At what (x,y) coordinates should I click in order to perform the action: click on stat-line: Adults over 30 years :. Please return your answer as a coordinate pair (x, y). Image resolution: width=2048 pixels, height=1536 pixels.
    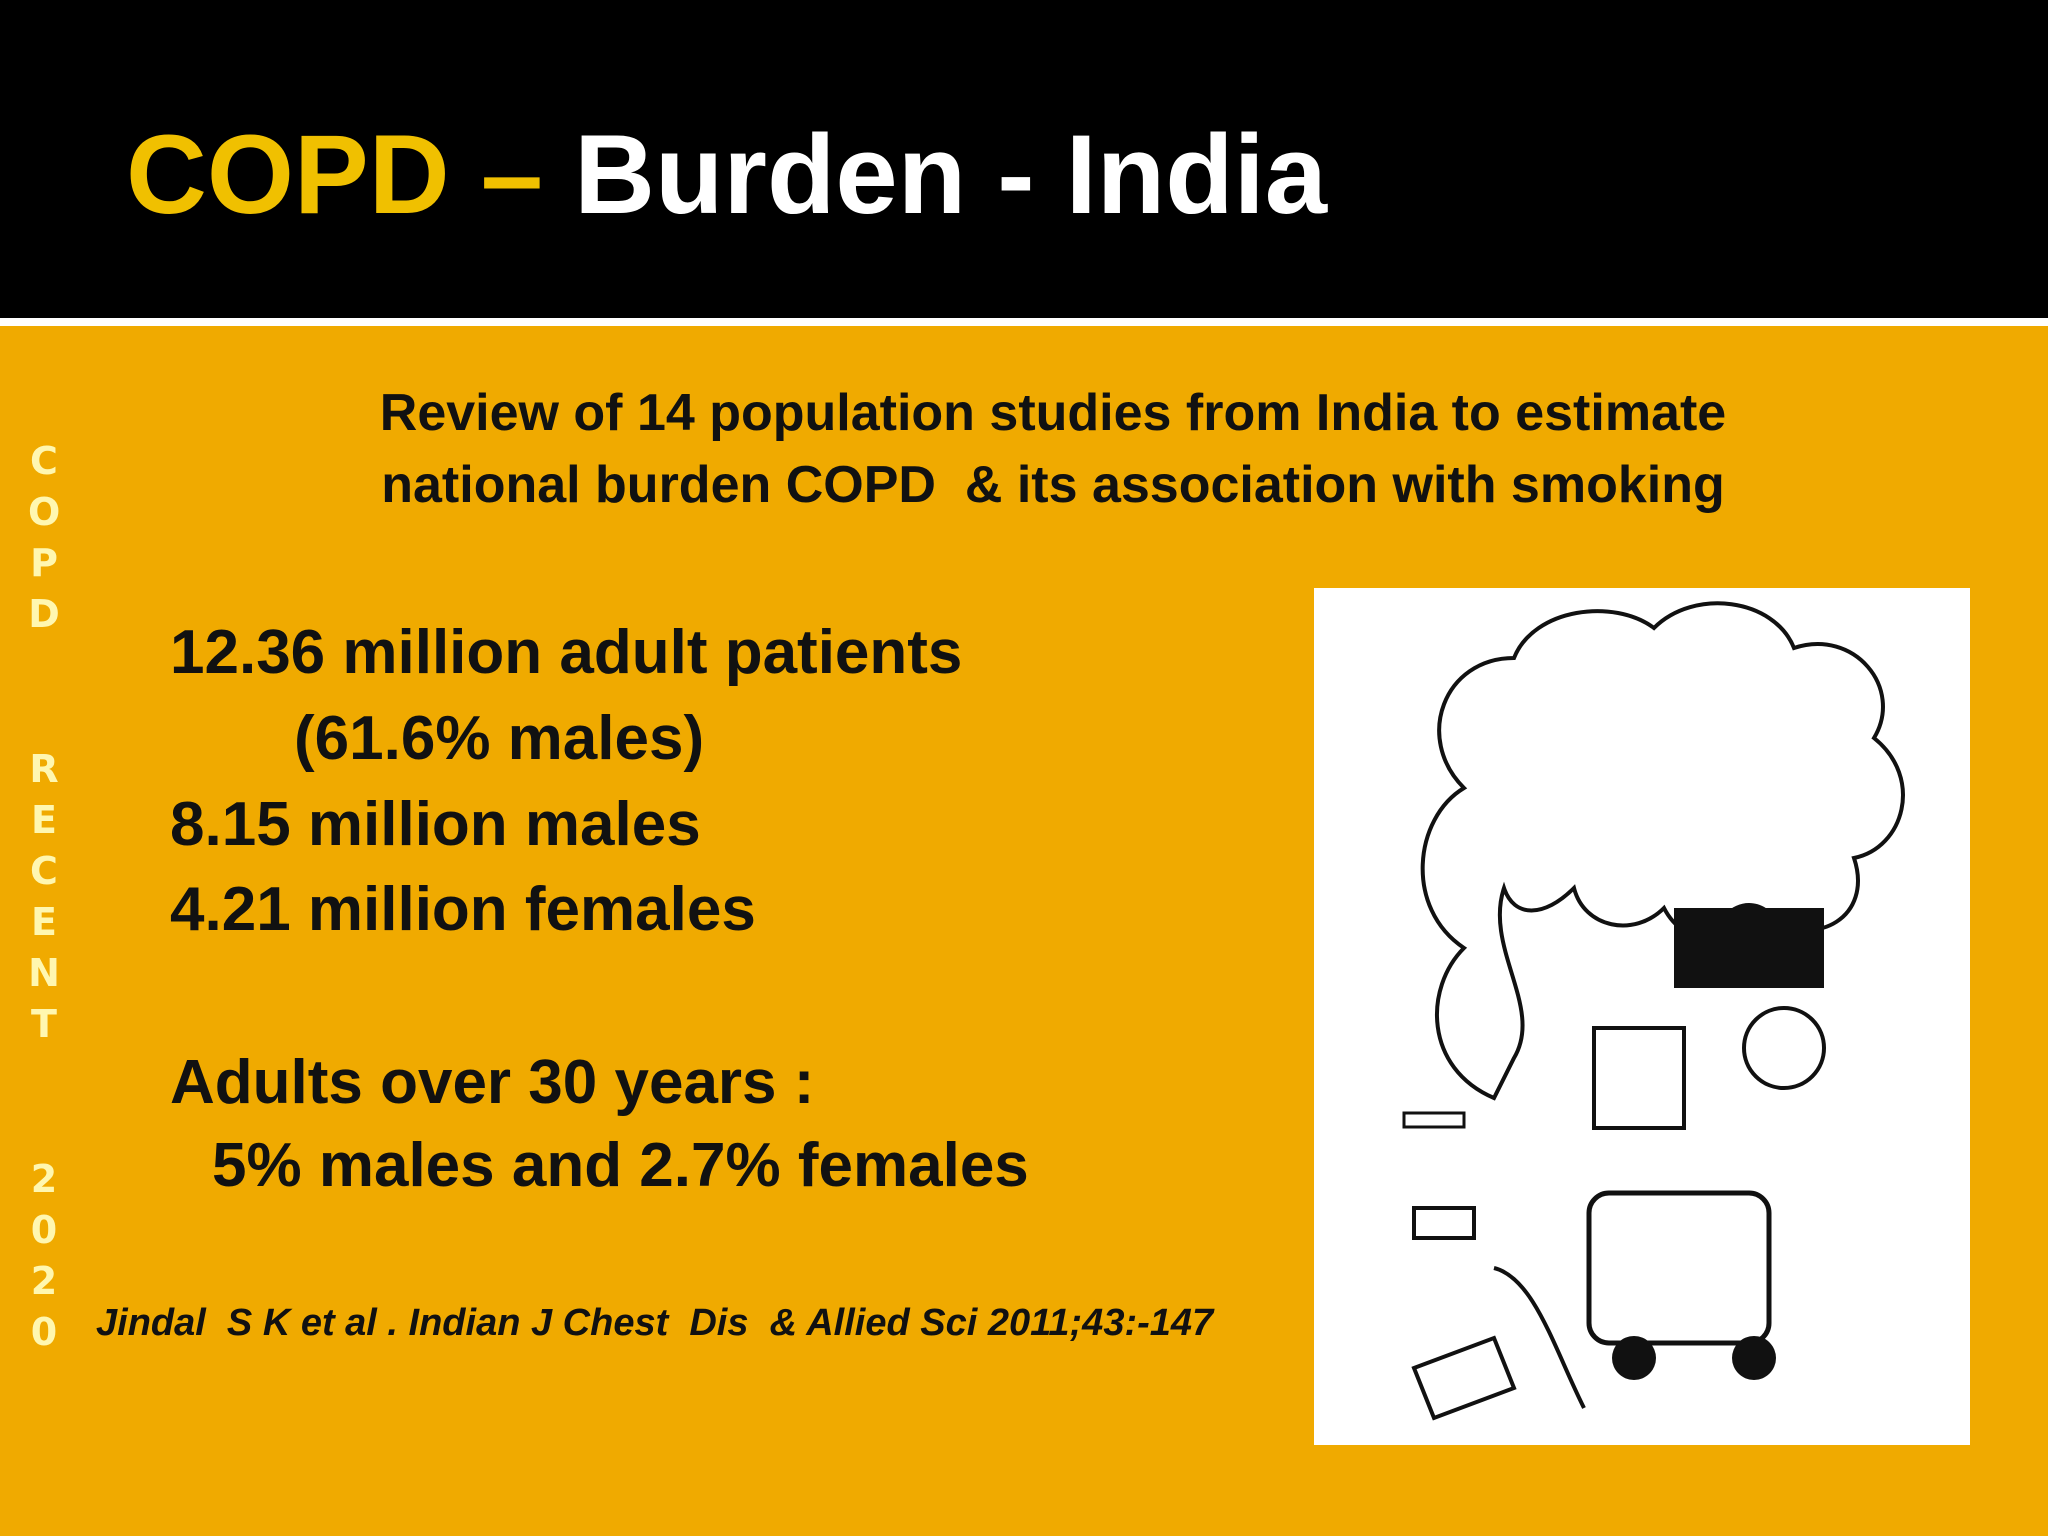
    Looking at the image, I should click on (492, 1082).